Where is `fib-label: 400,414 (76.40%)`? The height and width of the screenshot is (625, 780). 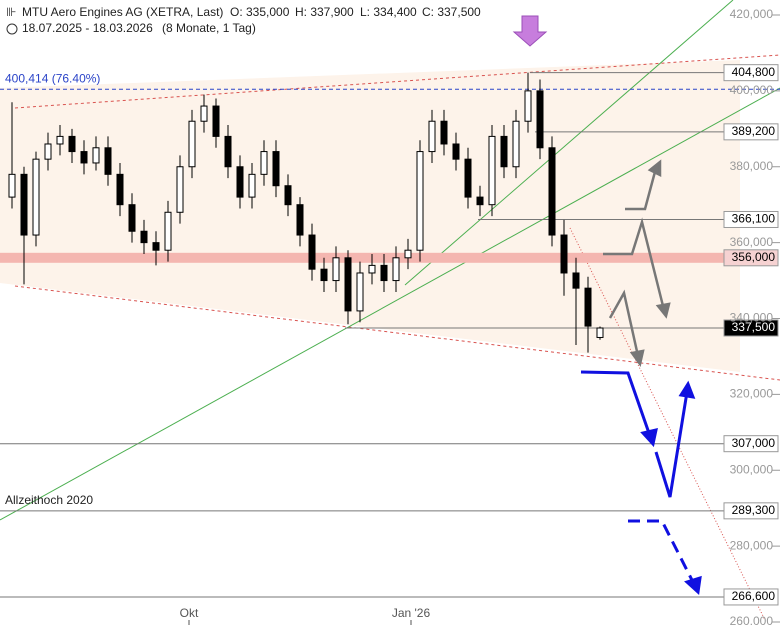
fib-label: 400,414 (76.40%) is located at coordinates (52, 78).